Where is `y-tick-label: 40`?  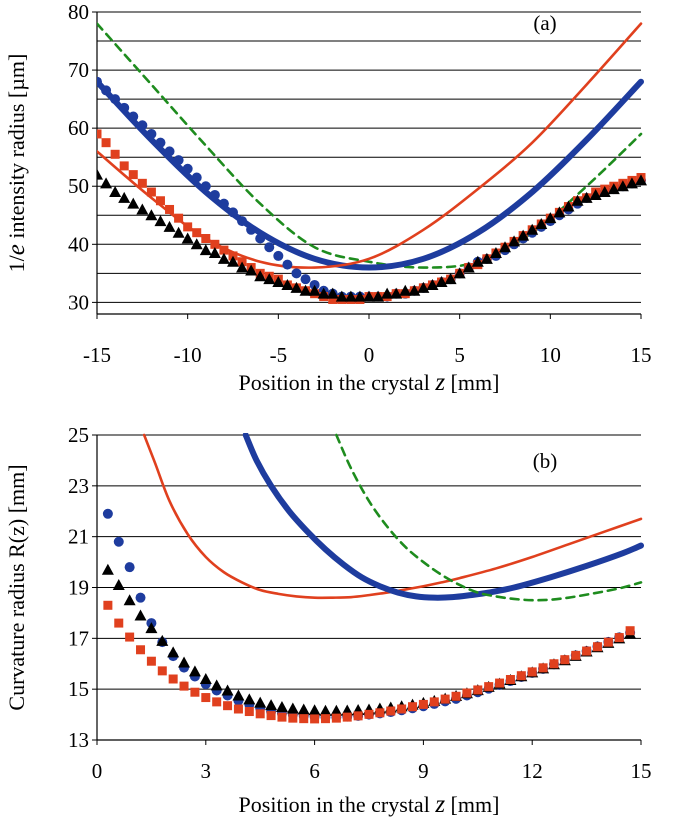 y-tick-label: 40 is located at coordinates (78, 244).